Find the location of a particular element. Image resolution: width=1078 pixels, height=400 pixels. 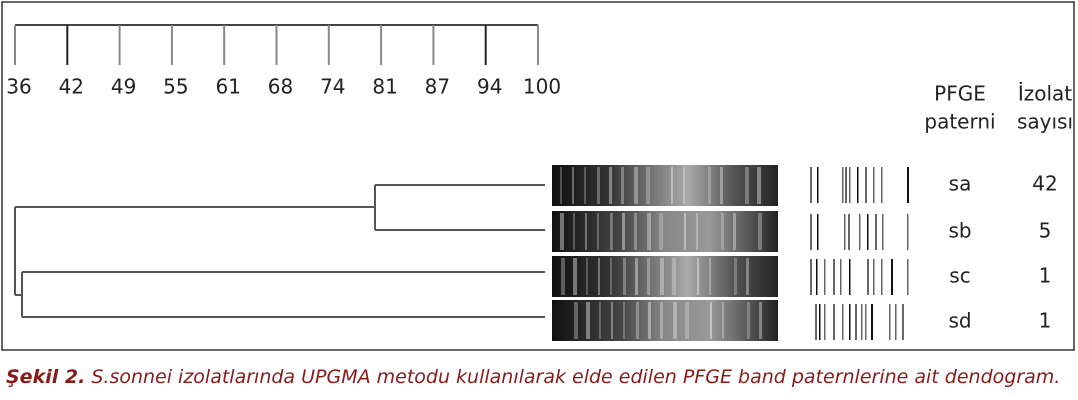

pattern-label: sb is located at coordinates (959, 231).